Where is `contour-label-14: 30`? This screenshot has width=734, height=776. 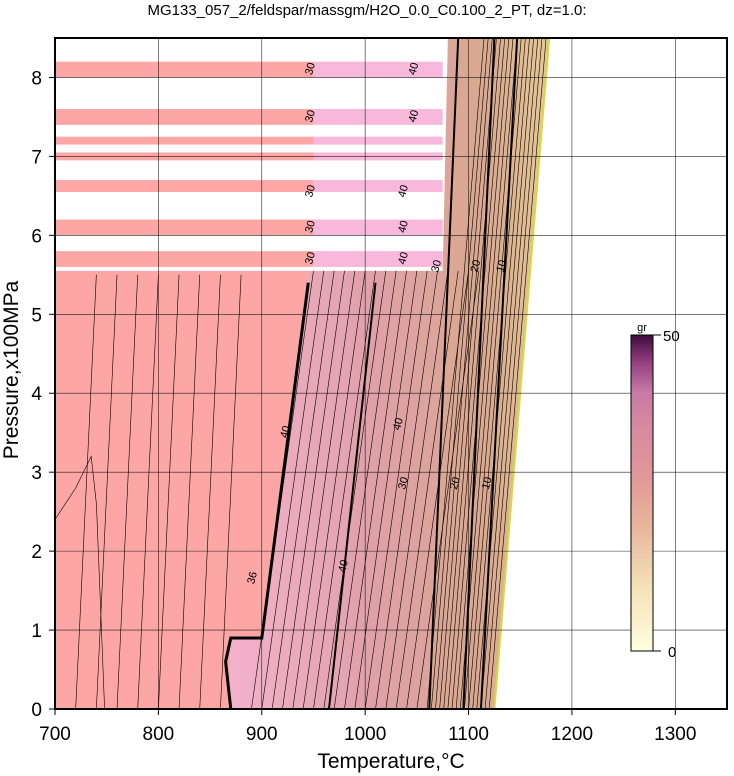
contour-label-14: 30 is located at coordinates (310, 191).